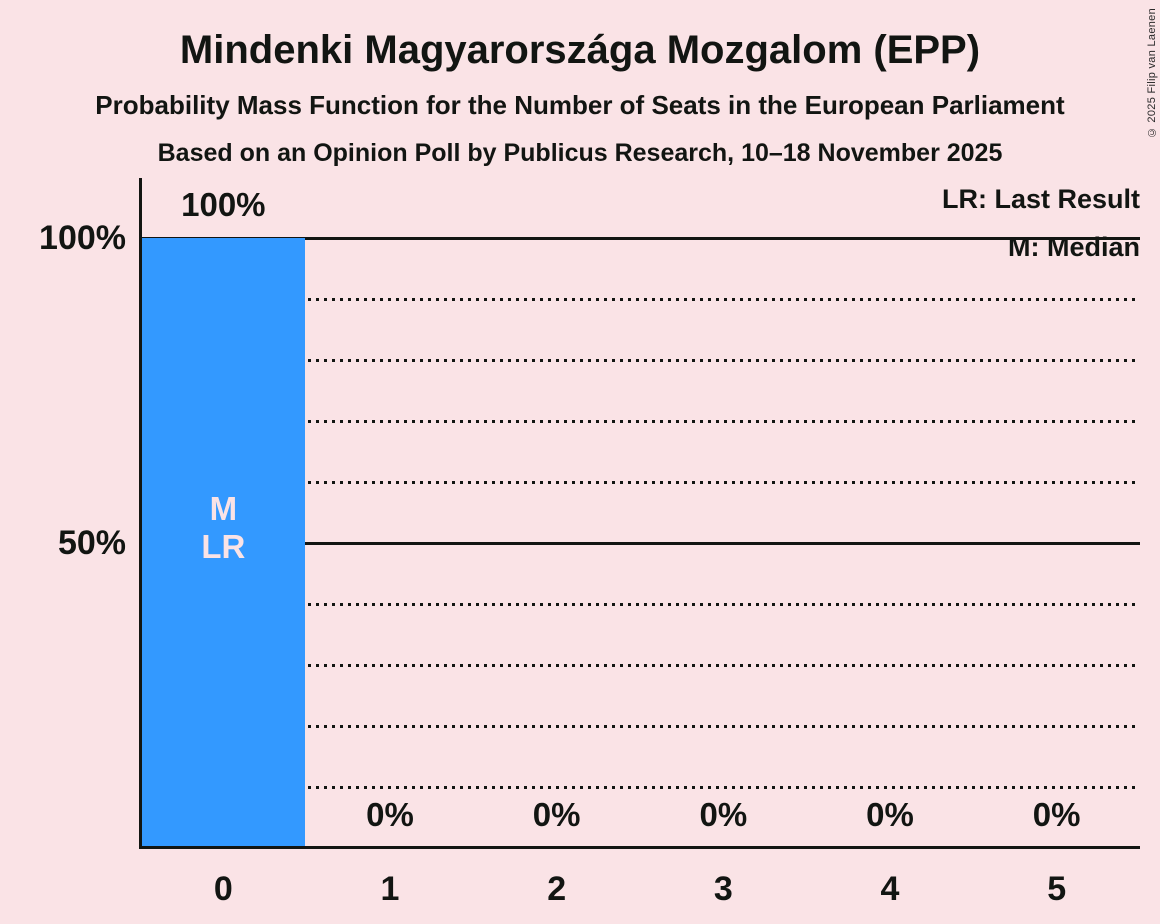 This screenshot has height=924, width=1160. Describe the element at coordinates (1040, 199) in the screenshot. I see `legend-last-result: LR: Last Result` at that location.